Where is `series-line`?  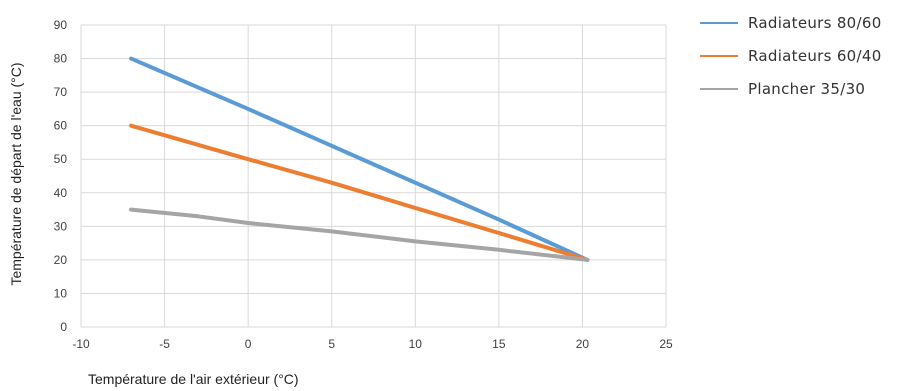
series-line is located at coordinates (359, 234).